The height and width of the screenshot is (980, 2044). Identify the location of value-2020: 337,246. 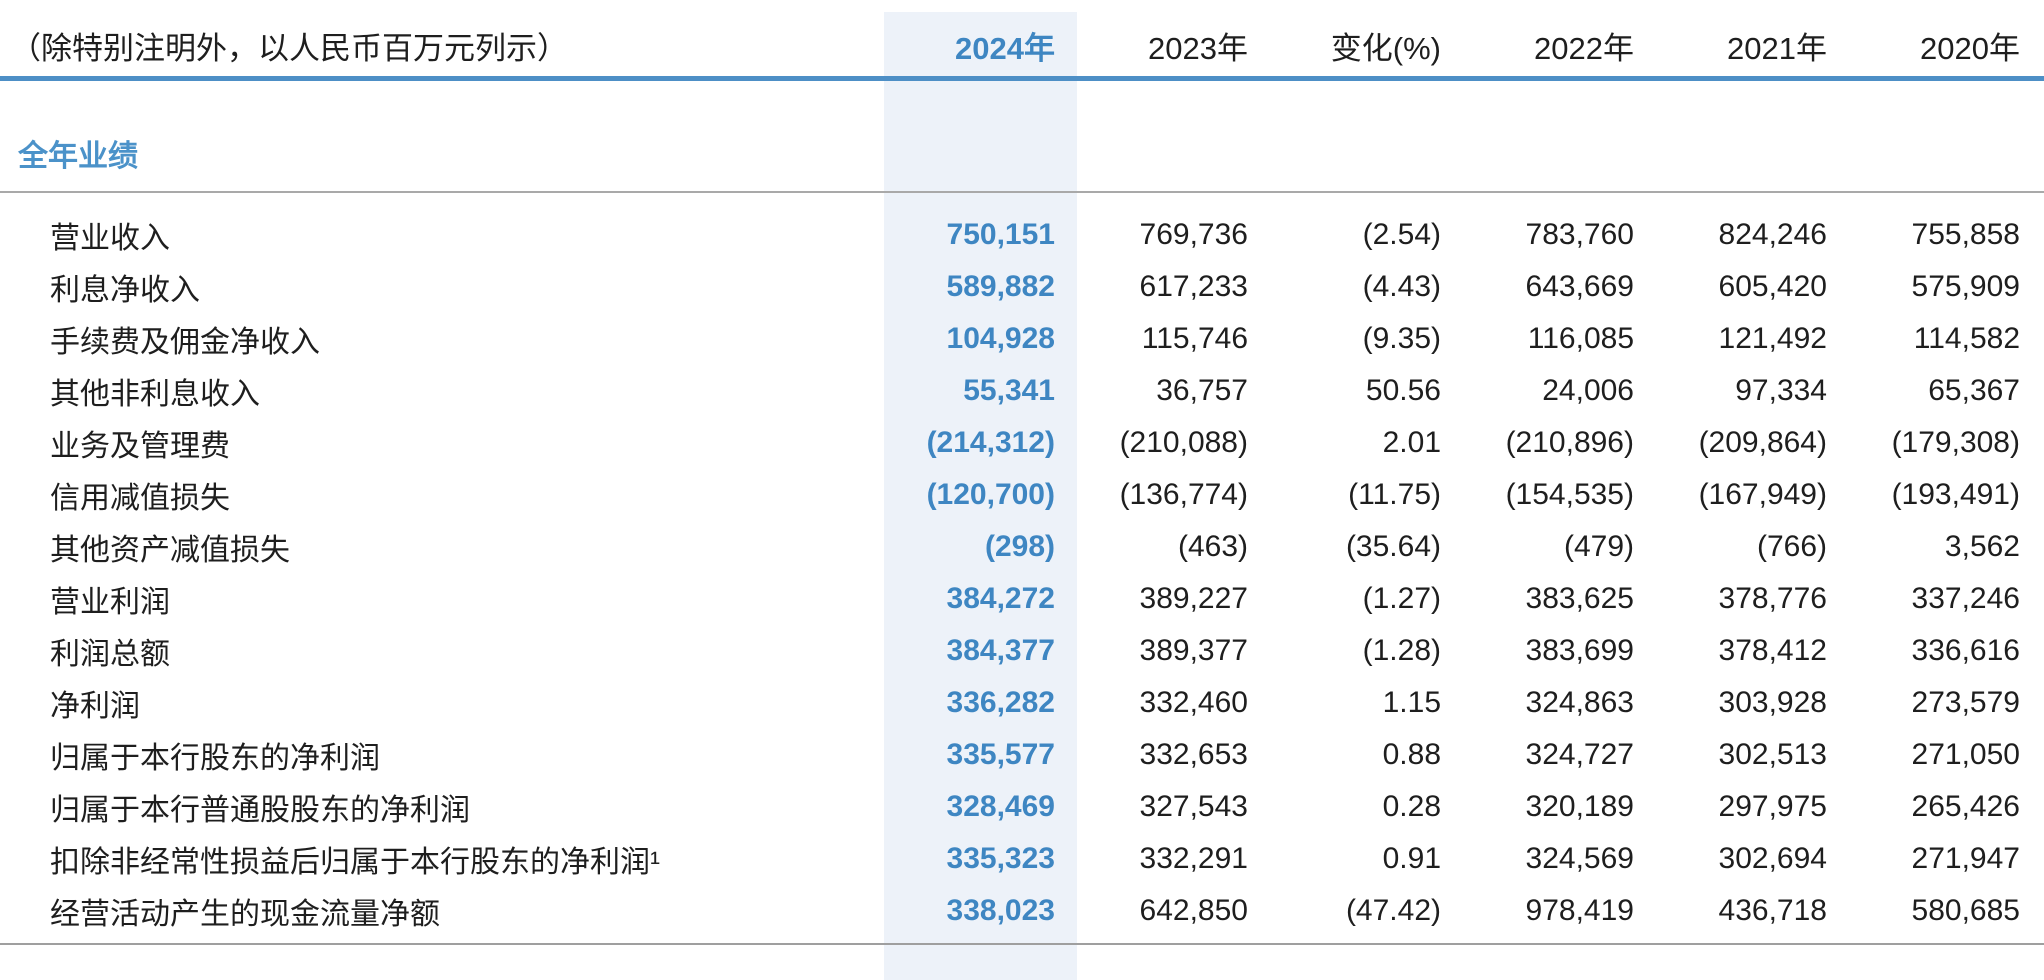
(1965, 598).